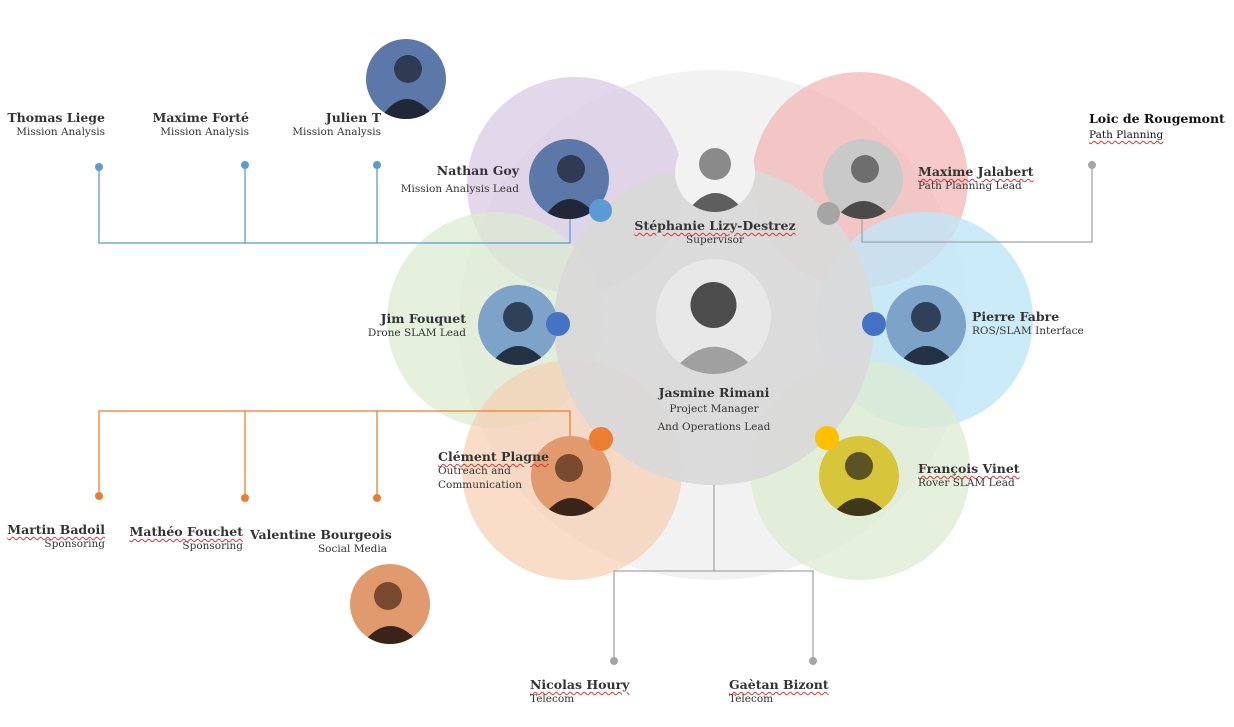 The width and height of the screenshot is (1234, 727). Describe the element at coordinates (377, 165) in the screenshot. I see `dot-julien` at that location.